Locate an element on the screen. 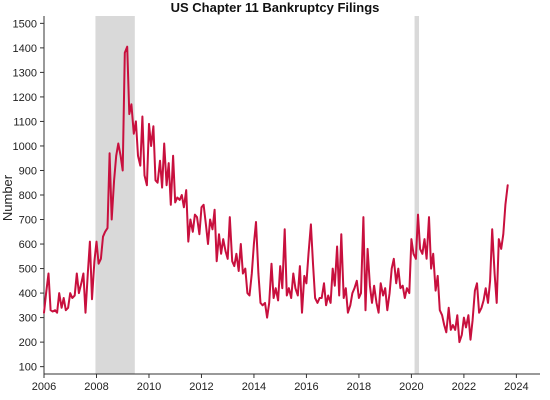  x-tick-label: 2014 is located at coordinates (254, 387).